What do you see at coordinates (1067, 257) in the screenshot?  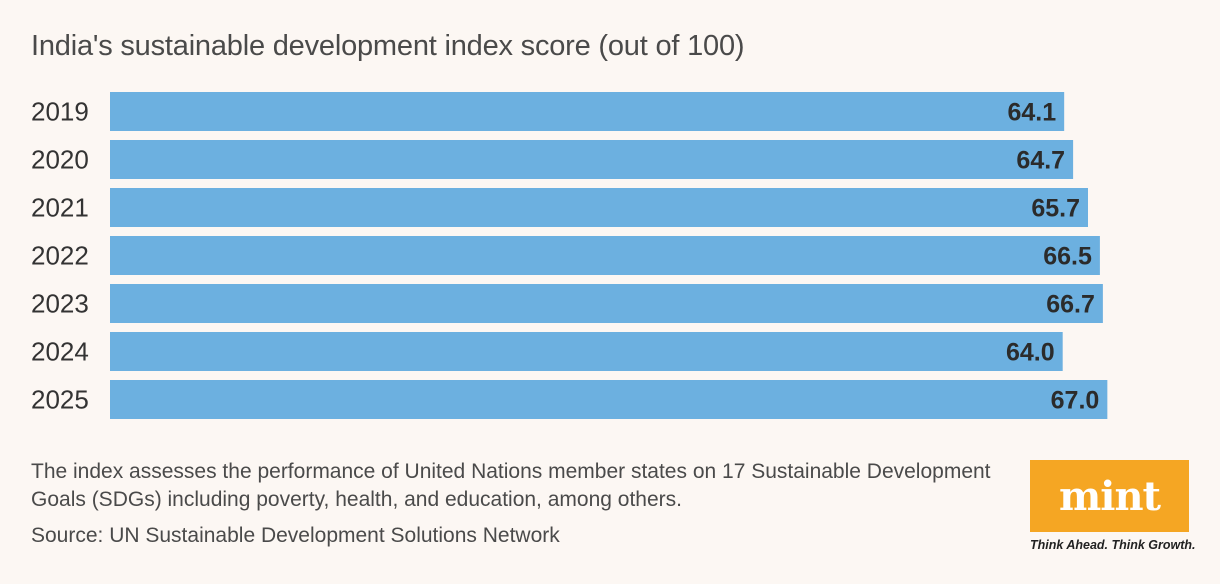 I see `value-label: 66.5` at bounding box center [1067, 257].